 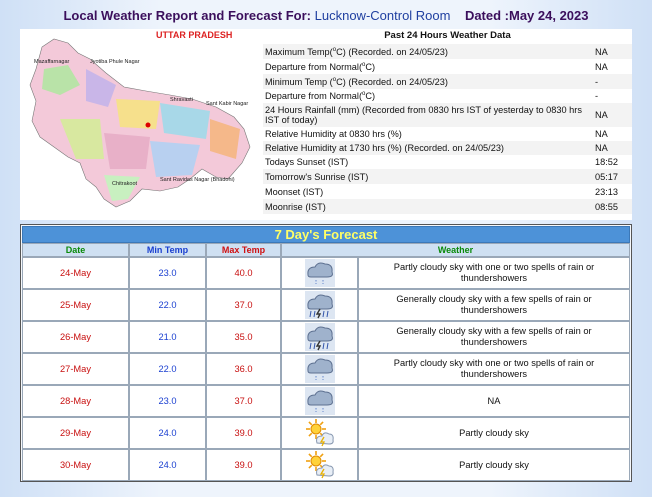 What do you see at coordinates (52, 62) in the screenshot?
I see `map-place-label: Mazaffarnagar` at bounding box center [52, 62].